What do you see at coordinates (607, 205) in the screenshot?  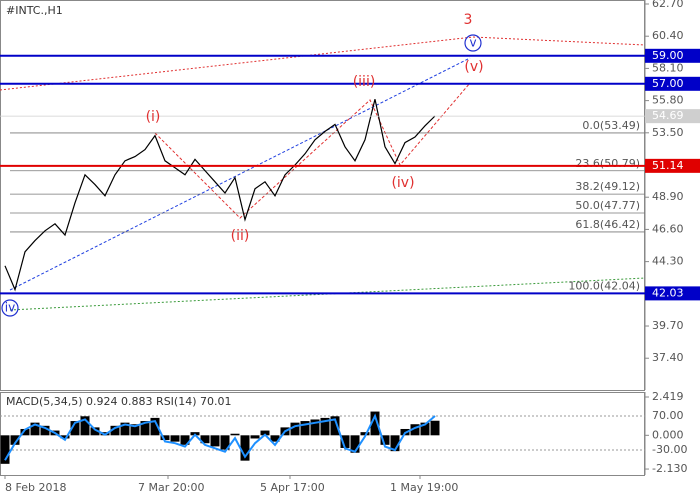 I see `fib-label: 50.0(47.77)` at bounding box center [607, 205].